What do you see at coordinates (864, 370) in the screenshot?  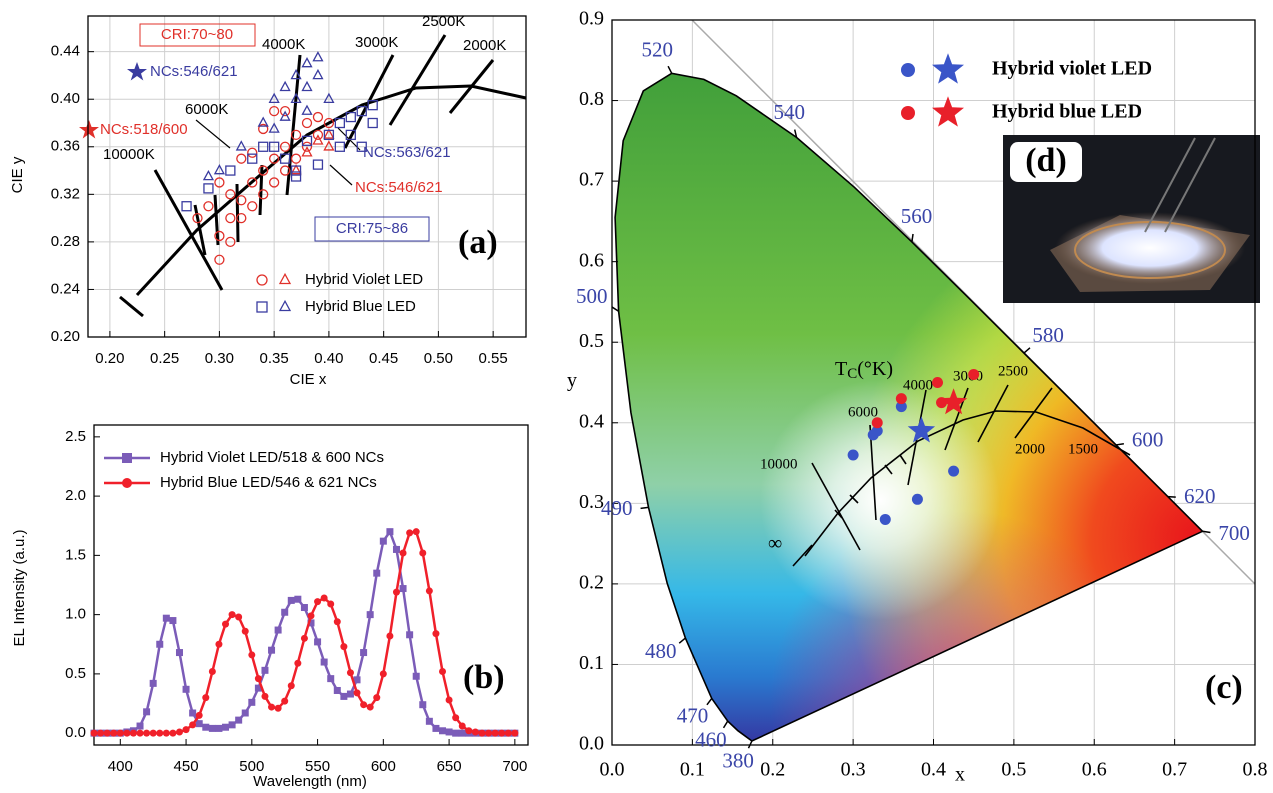 I see `tc-label: TC(°K)` at bounding box center [864, 370].